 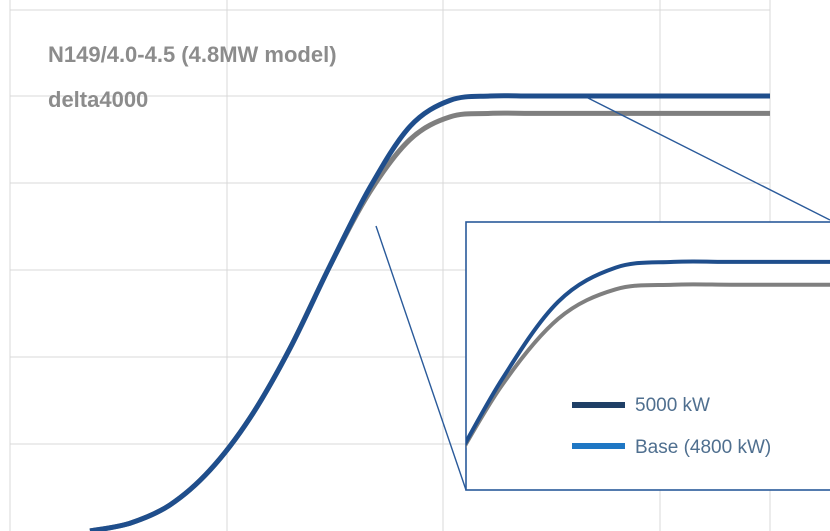 I want to click on chart-title-line-1: N149/4.0-4.5 (4.8MW model), so click(x=192, y=54).